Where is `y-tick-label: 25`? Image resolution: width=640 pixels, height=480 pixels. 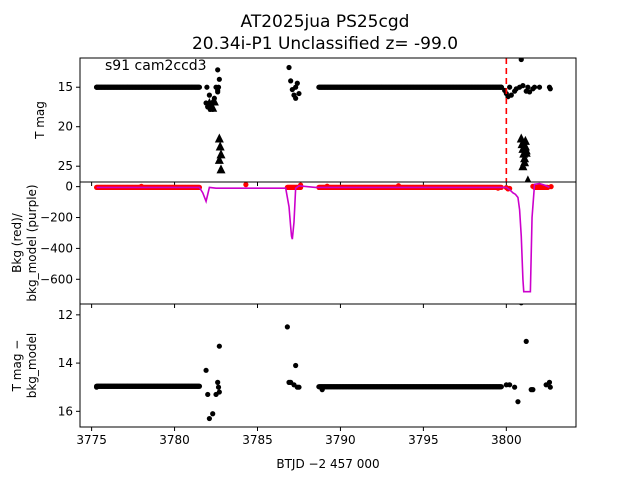
y-tick-label: 25 is located at coordinates (65, 166).